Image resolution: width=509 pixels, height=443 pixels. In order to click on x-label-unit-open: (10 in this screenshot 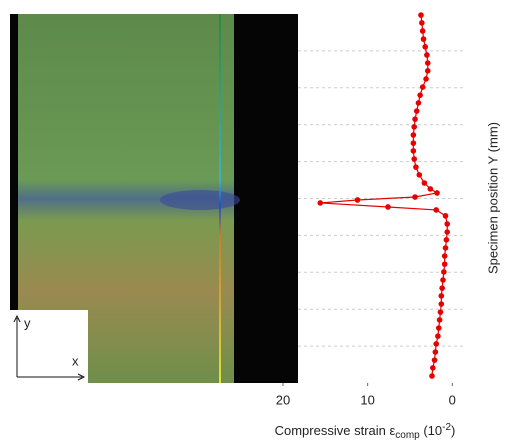, I will do `click(431, 430)`.